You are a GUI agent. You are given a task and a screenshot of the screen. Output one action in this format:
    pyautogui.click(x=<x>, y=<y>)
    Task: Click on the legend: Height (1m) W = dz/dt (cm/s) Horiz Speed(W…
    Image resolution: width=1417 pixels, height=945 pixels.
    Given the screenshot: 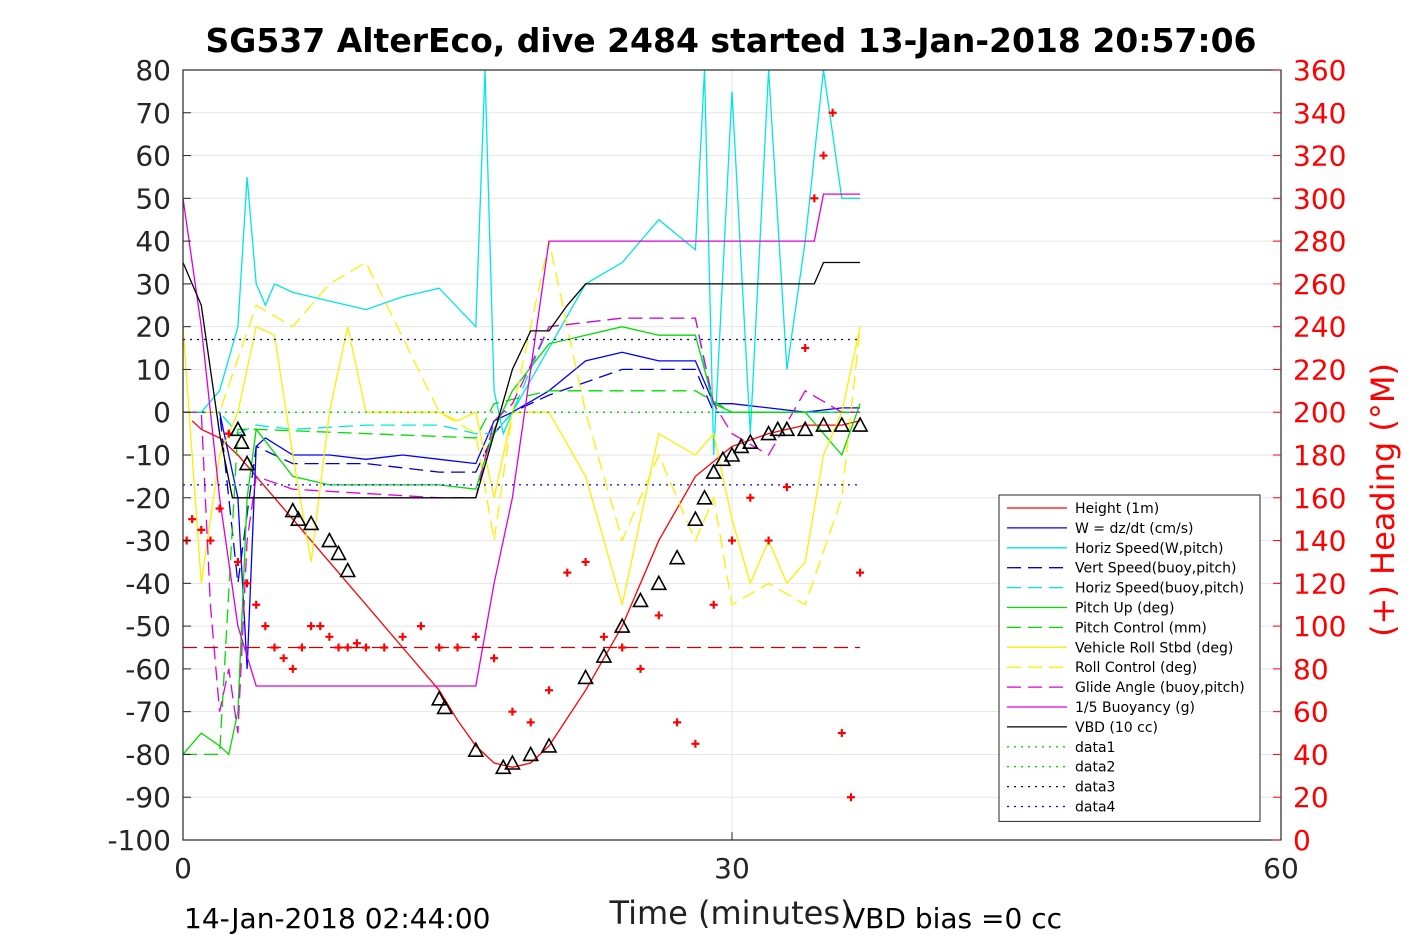 What is the action you would take?
    pyautogui.click(x=1129, y=658)
    